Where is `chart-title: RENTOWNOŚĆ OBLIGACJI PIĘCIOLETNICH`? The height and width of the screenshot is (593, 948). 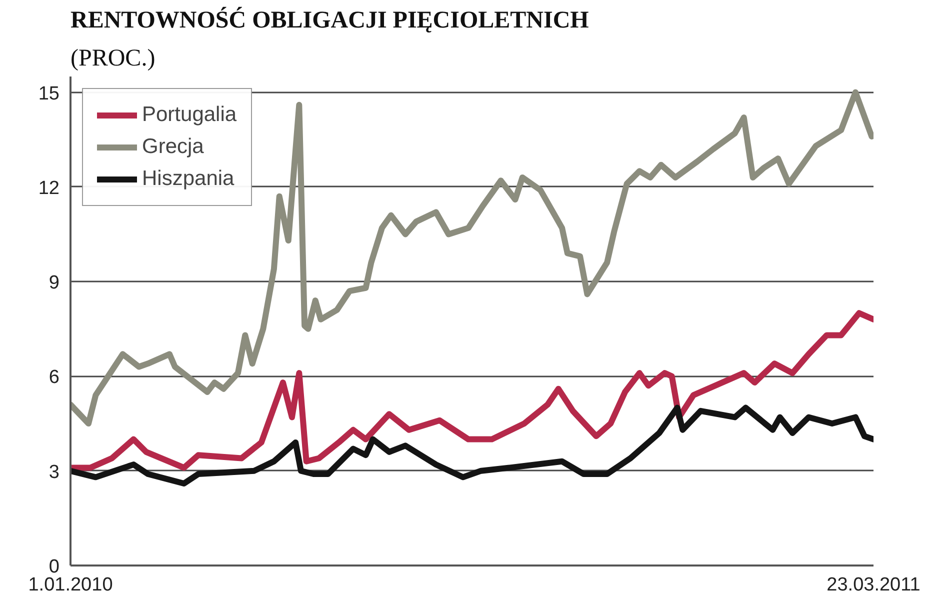
chart-title: RENTOWNOŚĆ OBLIGACJI PIĘCIOLETNICH is located at coordinates (330, 20).